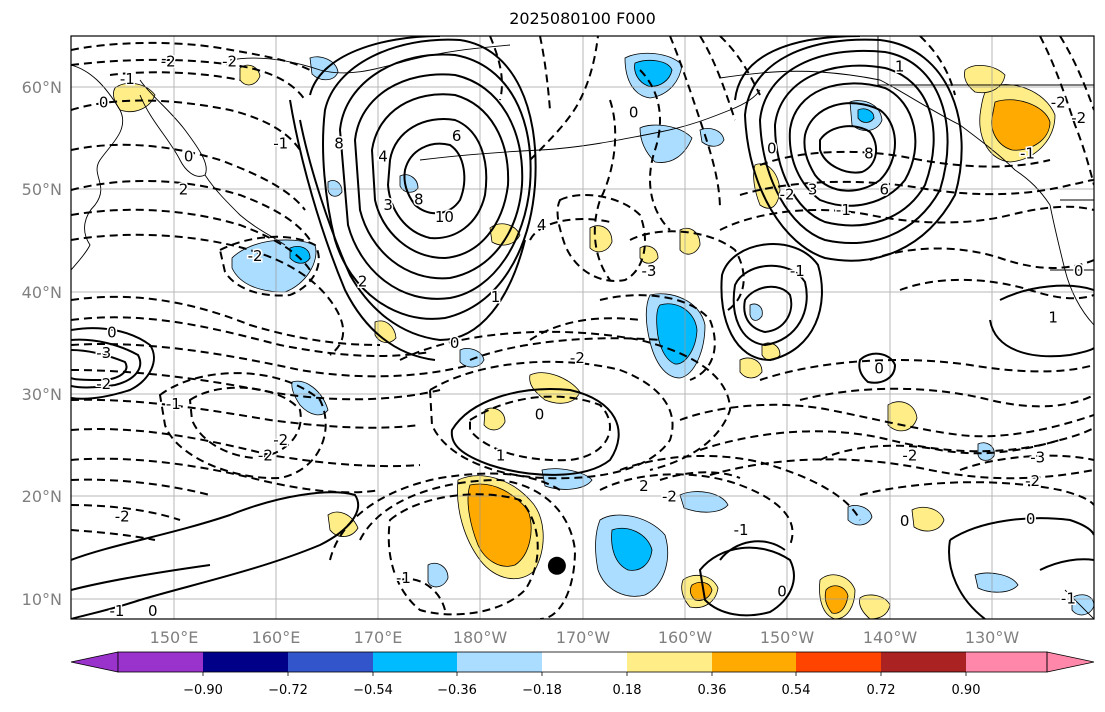  Describe the element at coordinates (457, 136) in the screenshot. I see `contour-value-label: 6` at that location.